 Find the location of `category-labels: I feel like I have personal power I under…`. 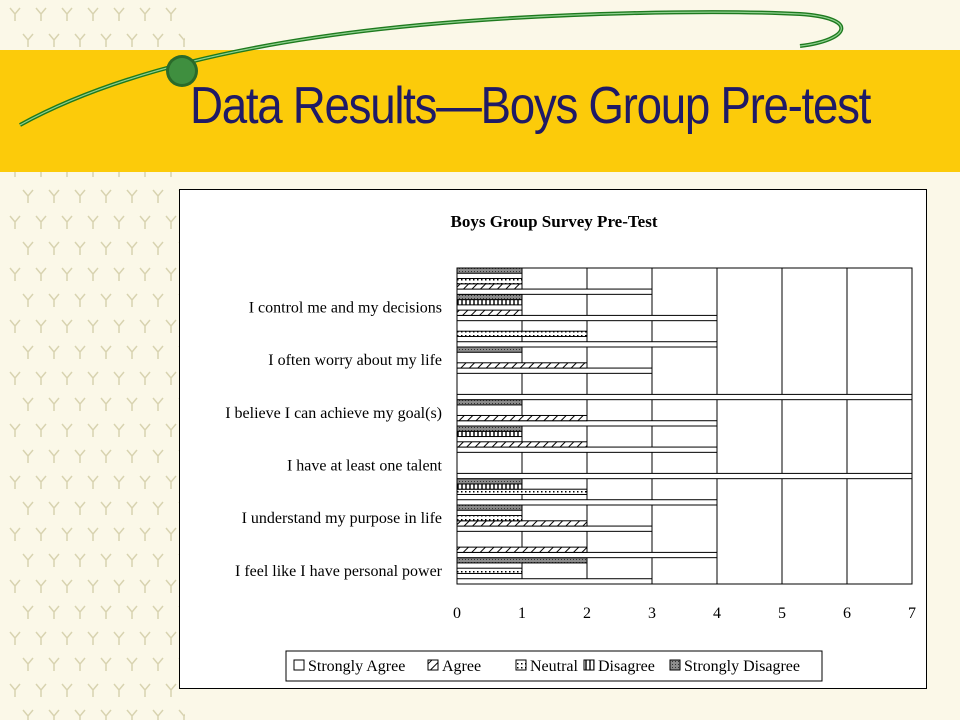

category-labels: I feel like I have personal power I under… is located at coordinates (333, 440).